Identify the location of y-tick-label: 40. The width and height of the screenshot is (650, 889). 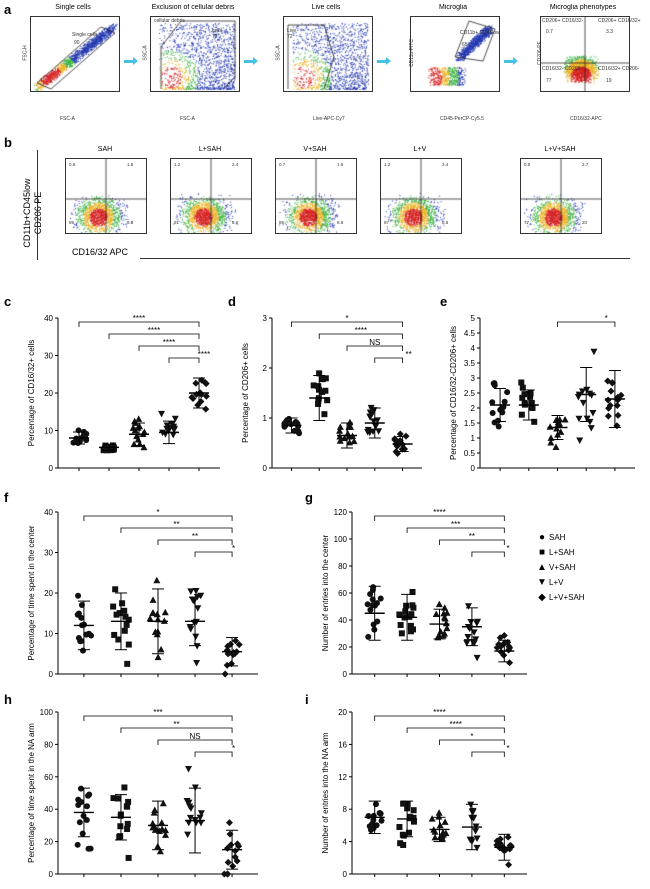
(48, 318).